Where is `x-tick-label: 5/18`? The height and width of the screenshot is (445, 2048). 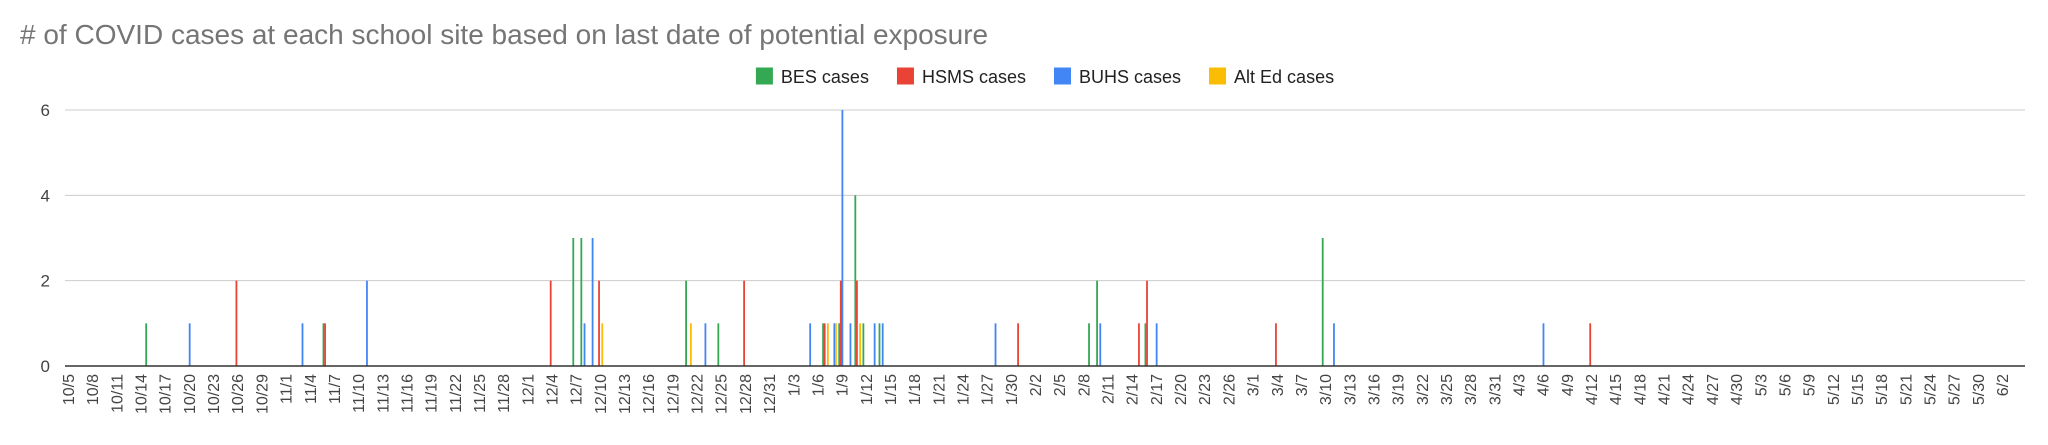
x-tick-label: 5/18 is located at coordinates (1882, 389).